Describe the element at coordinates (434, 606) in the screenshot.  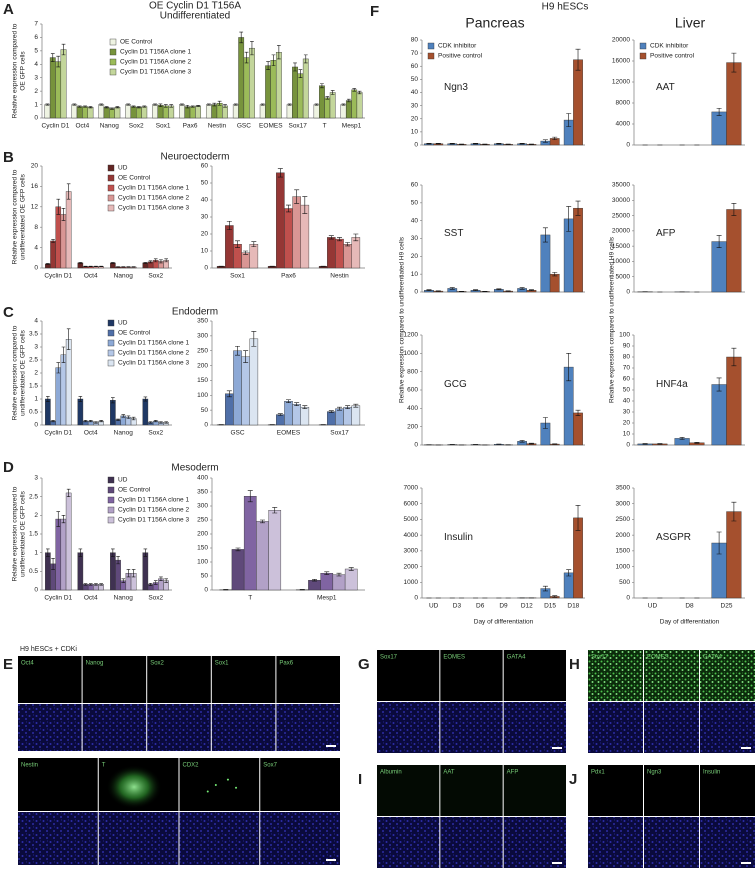
I see `x-tick-label: UD` at that location.